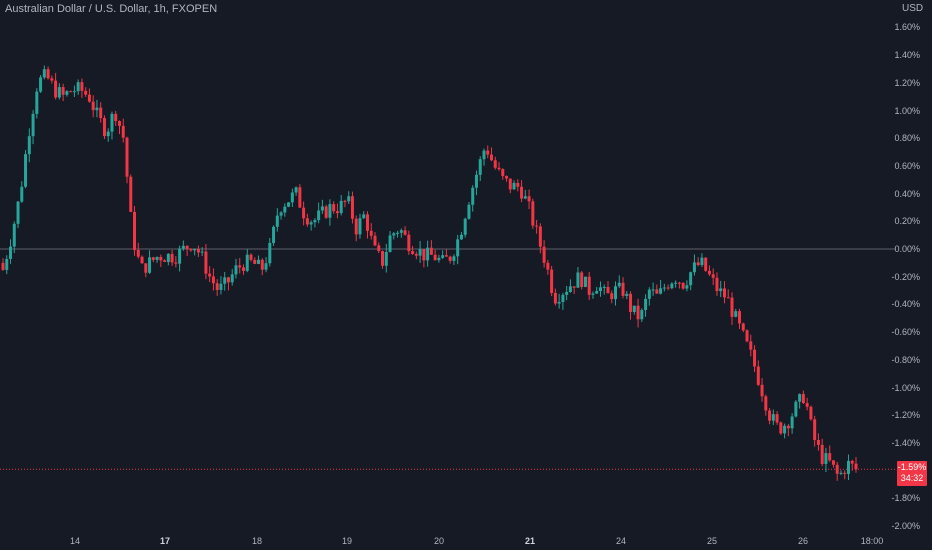  What do you see at coordinates (912, 478) in the screenshot?
I see `bar-countdown: 34:32` at bounding box center [912, 478].